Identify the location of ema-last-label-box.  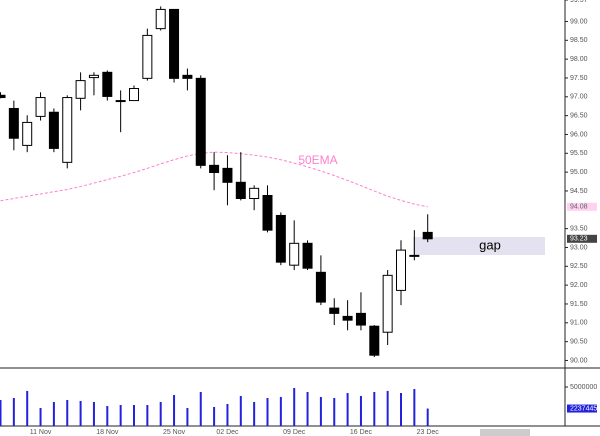
(582, 206).